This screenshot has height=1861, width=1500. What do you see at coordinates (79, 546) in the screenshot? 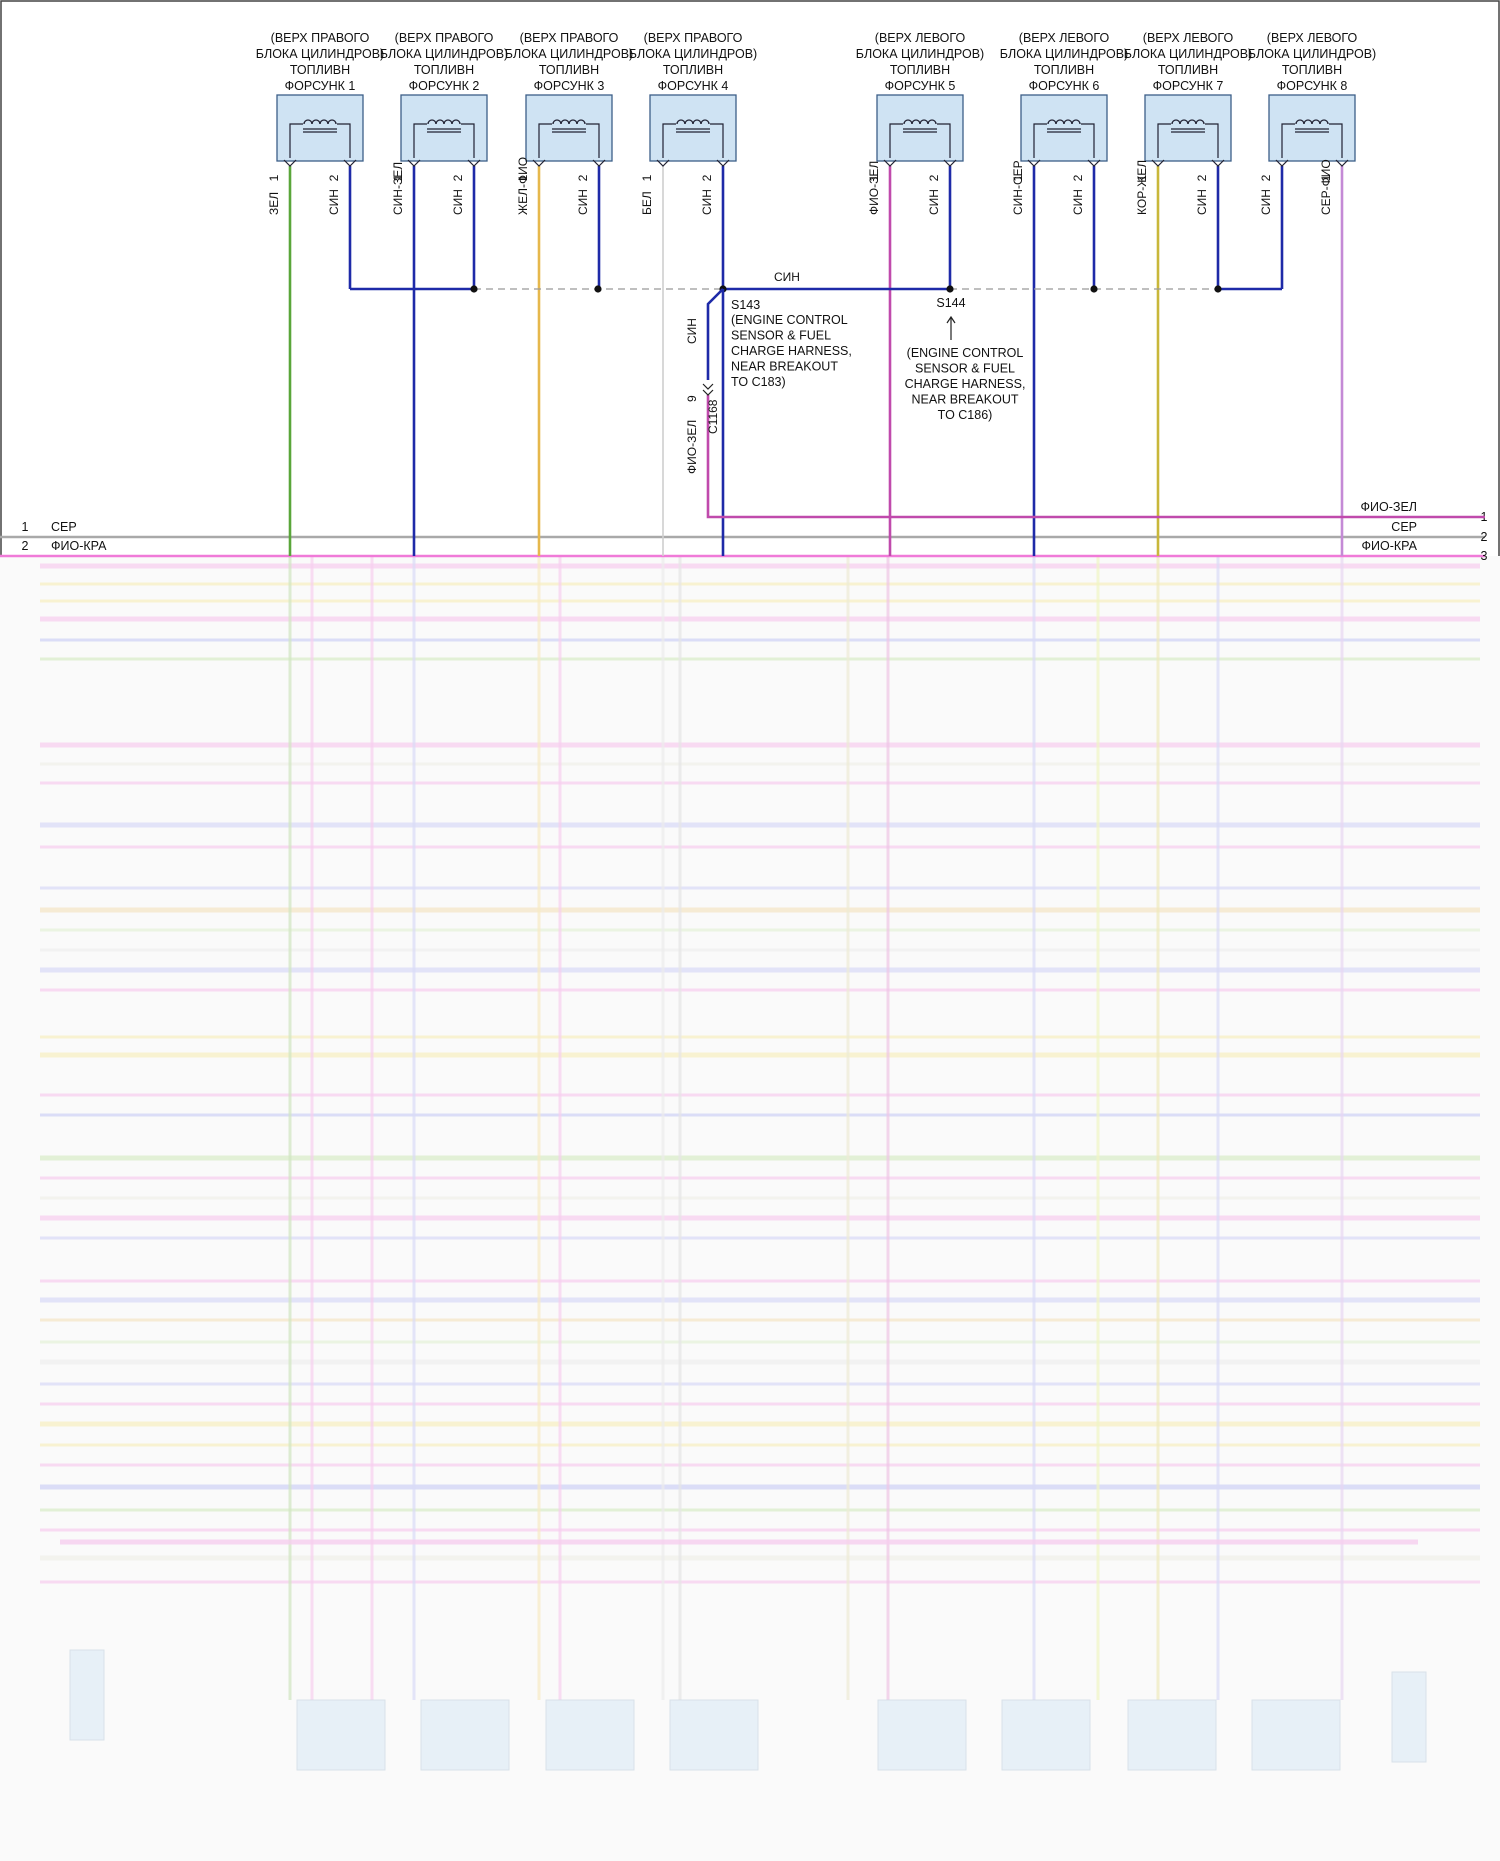
I see `rail-label-left: ФИО-КРА` at bounding box center [79, 546].